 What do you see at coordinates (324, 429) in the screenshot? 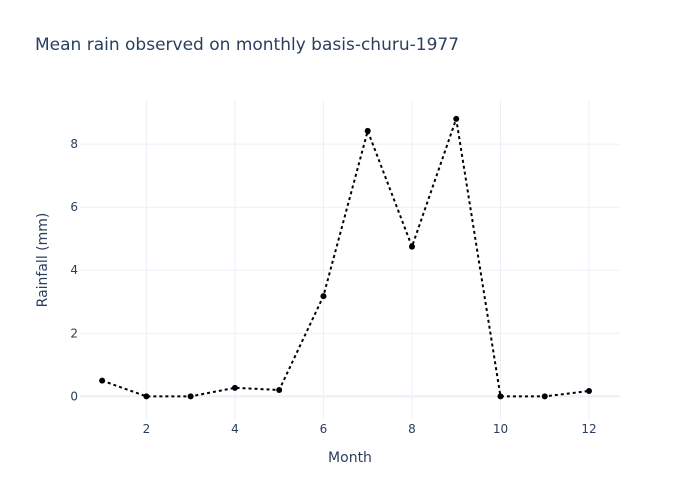
I see `x-tick-label: 6` at bounding box center [324, 429].